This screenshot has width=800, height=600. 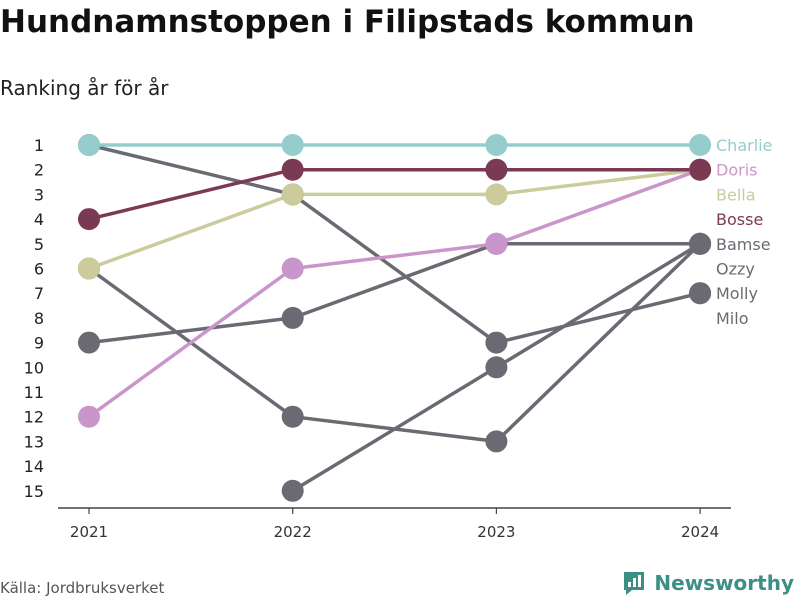 I want to click on y-tick-label: 11, so click(x=34, y=392).